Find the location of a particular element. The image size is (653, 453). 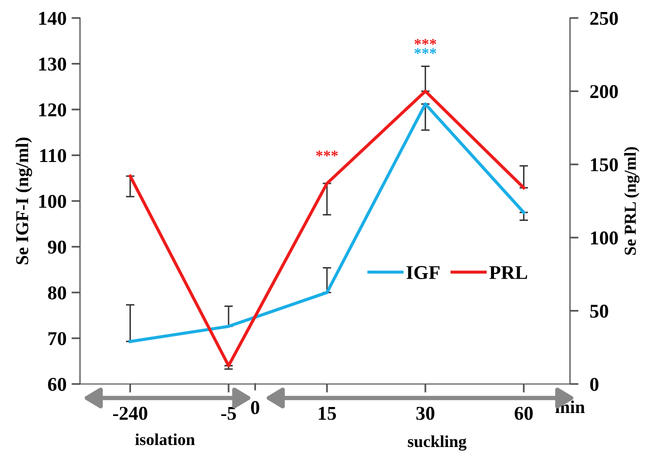

legend-label: PRL is located at coordinates (508, 272).